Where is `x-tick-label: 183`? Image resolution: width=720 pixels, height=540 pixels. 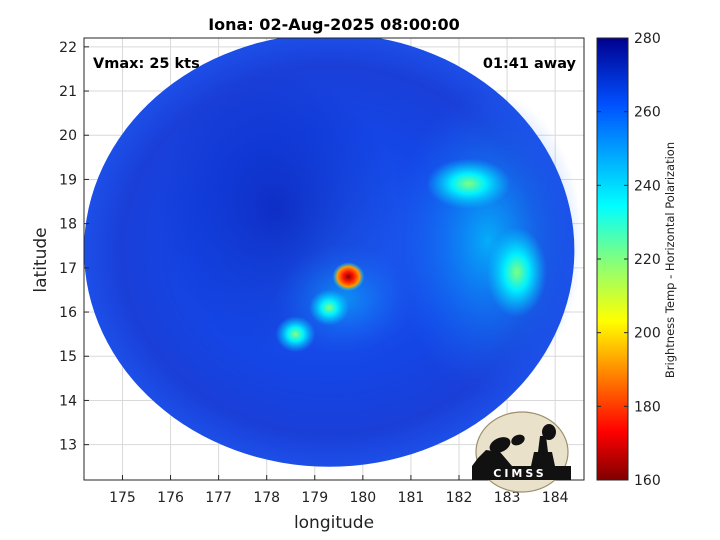
x-tick-label: 183 is located at coordinates (507, 498).